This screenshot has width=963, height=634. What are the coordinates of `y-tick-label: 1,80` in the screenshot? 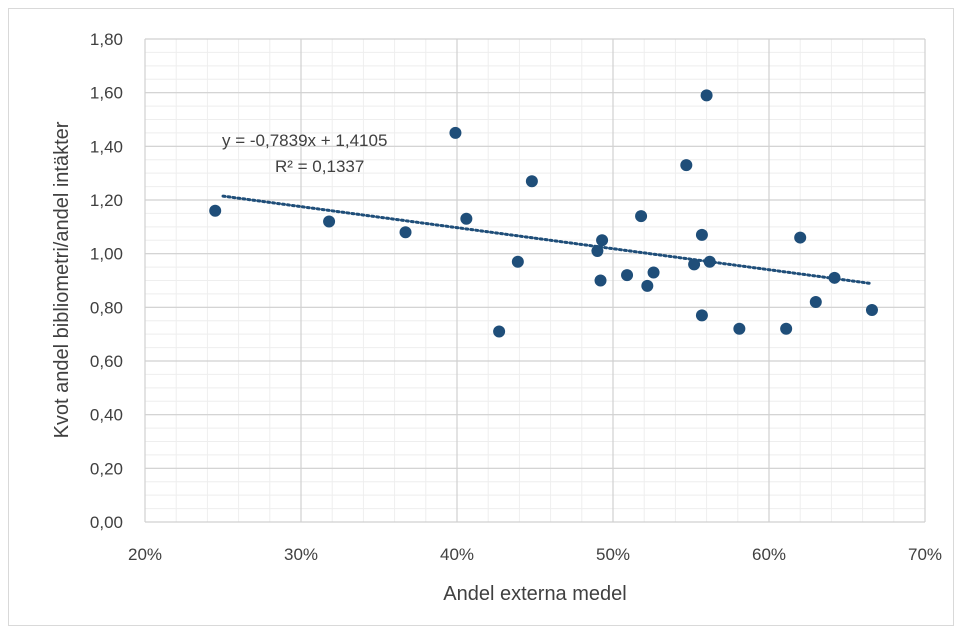 It's located at (106, 39).